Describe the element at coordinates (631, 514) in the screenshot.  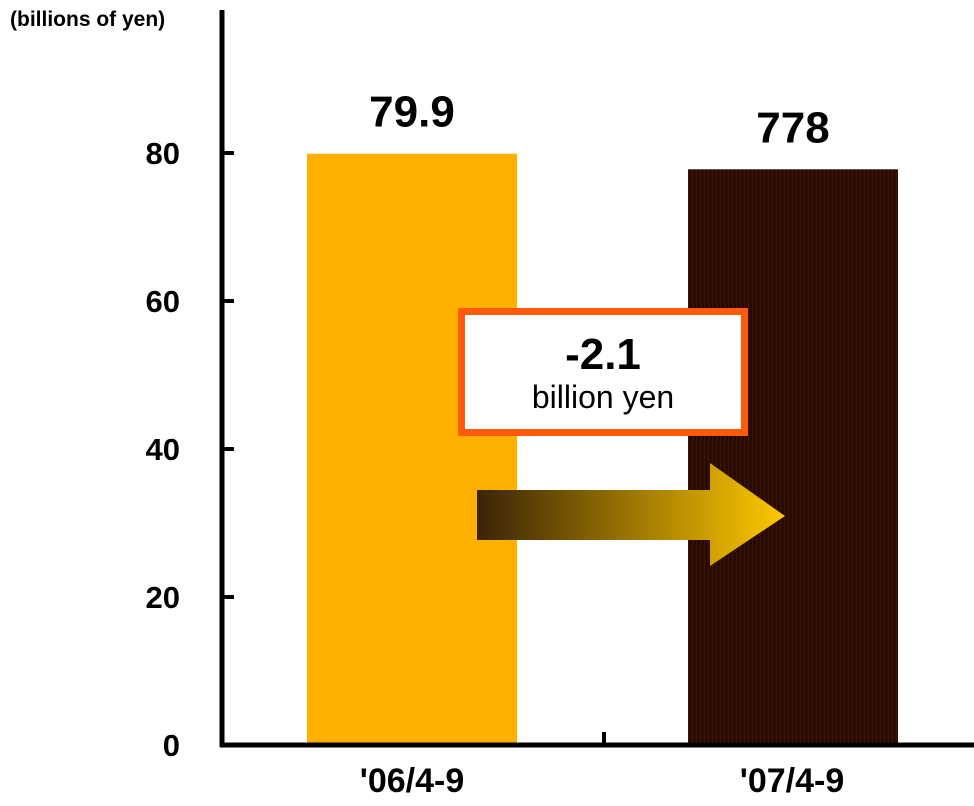
I see `change-arrow` at that location.